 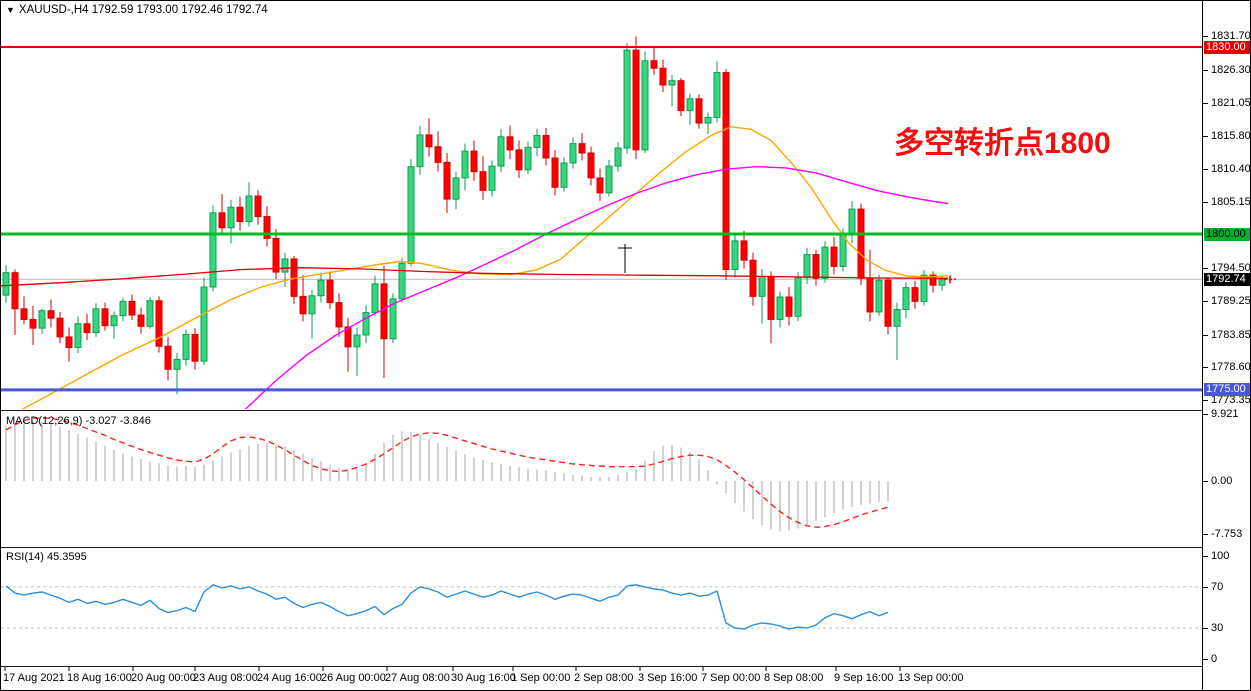 I want to click on price-badge-1792.74: 1792.74, so click(x=1227, y=279).